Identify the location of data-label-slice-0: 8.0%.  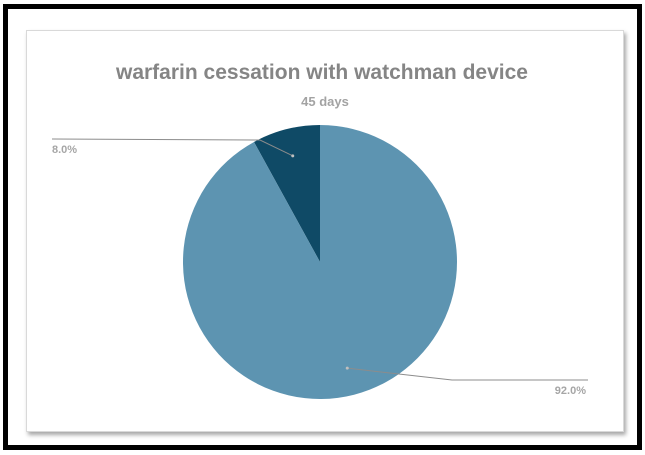
(64, 150).